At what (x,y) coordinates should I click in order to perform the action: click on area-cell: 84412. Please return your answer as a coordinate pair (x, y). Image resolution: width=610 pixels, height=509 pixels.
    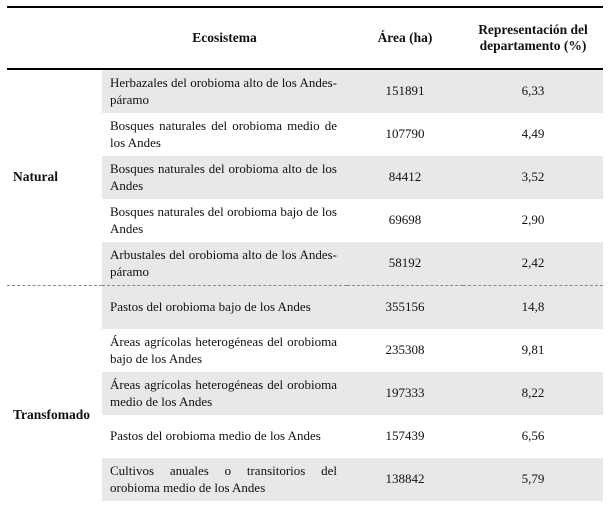
    Looking at the image, I should click on (405, 177).